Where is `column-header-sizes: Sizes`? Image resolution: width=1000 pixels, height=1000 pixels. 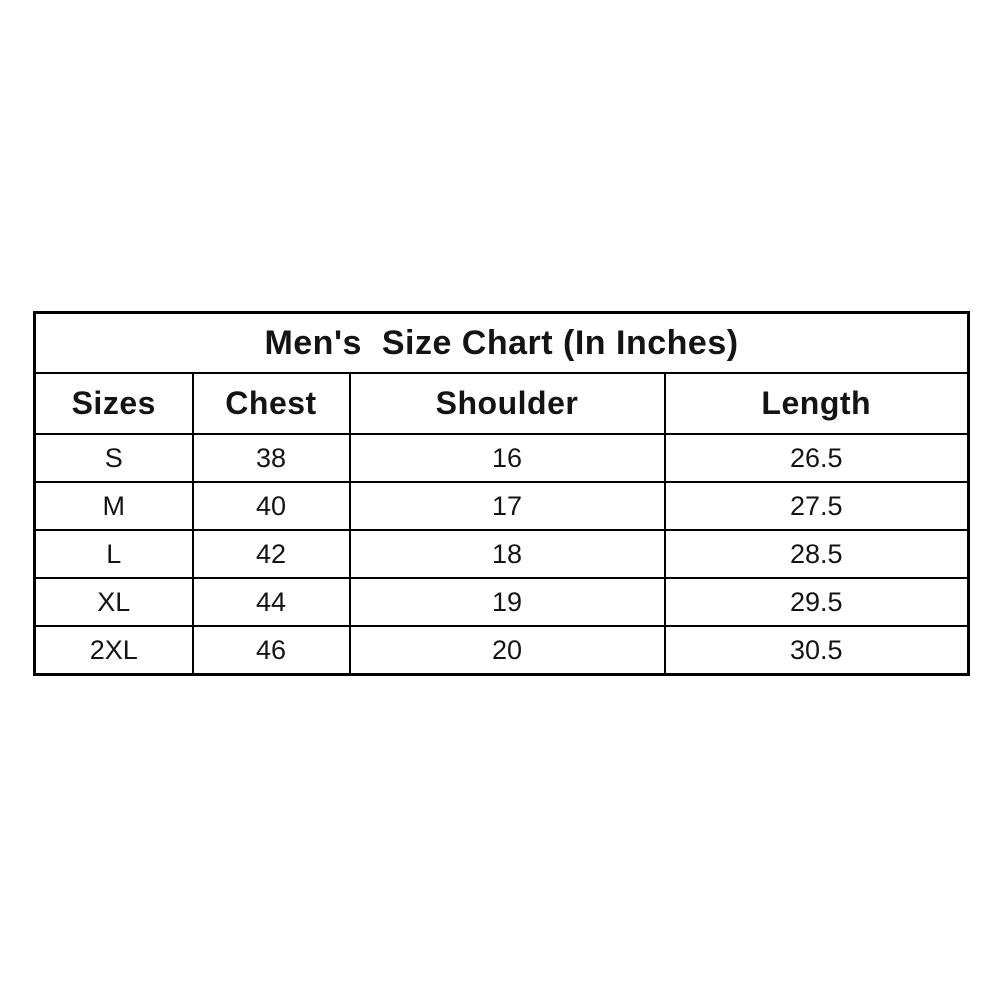 column-header-sizes: Sizes is located at coordinates (113, 403).